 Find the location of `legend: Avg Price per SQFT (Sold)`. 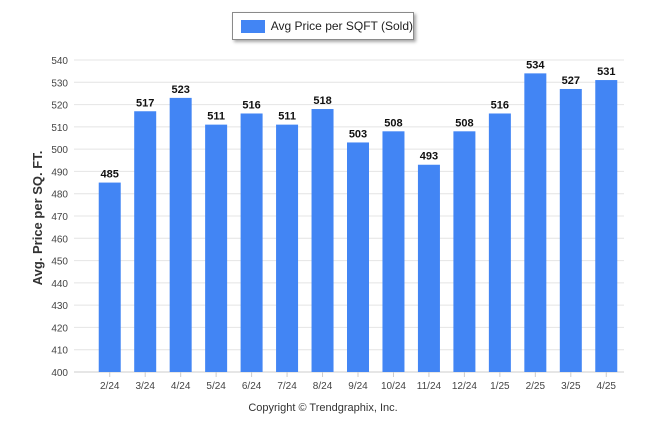

legend: Avg Price per SQFT (Sold) is located at coordinates (323, 26).